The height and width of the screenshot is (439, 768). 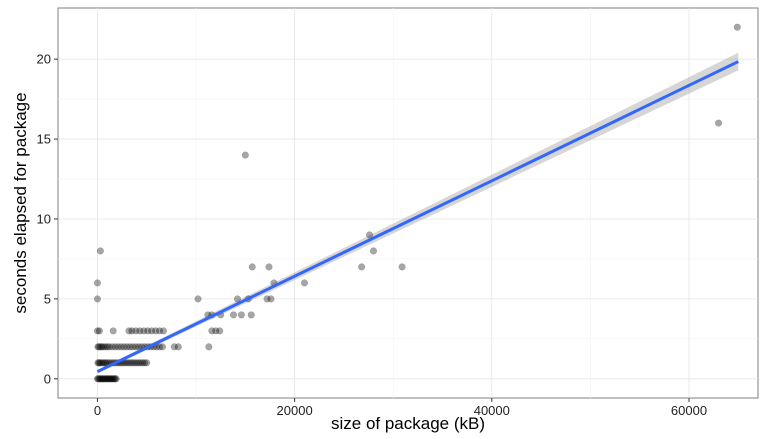 I want to click on y-tick-label: 20, so click(x=44, y=59).